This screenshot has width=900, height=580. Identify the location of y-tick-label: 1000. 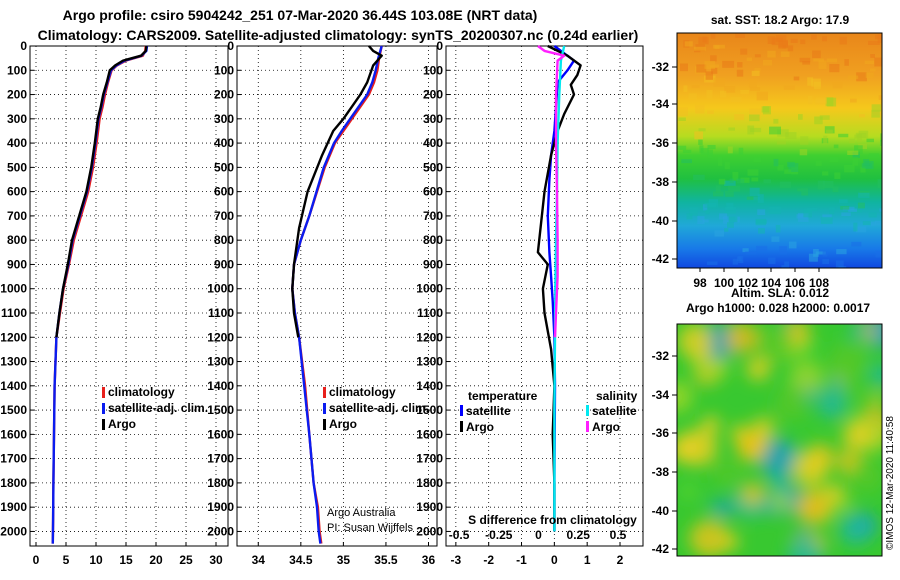
(220, 289).